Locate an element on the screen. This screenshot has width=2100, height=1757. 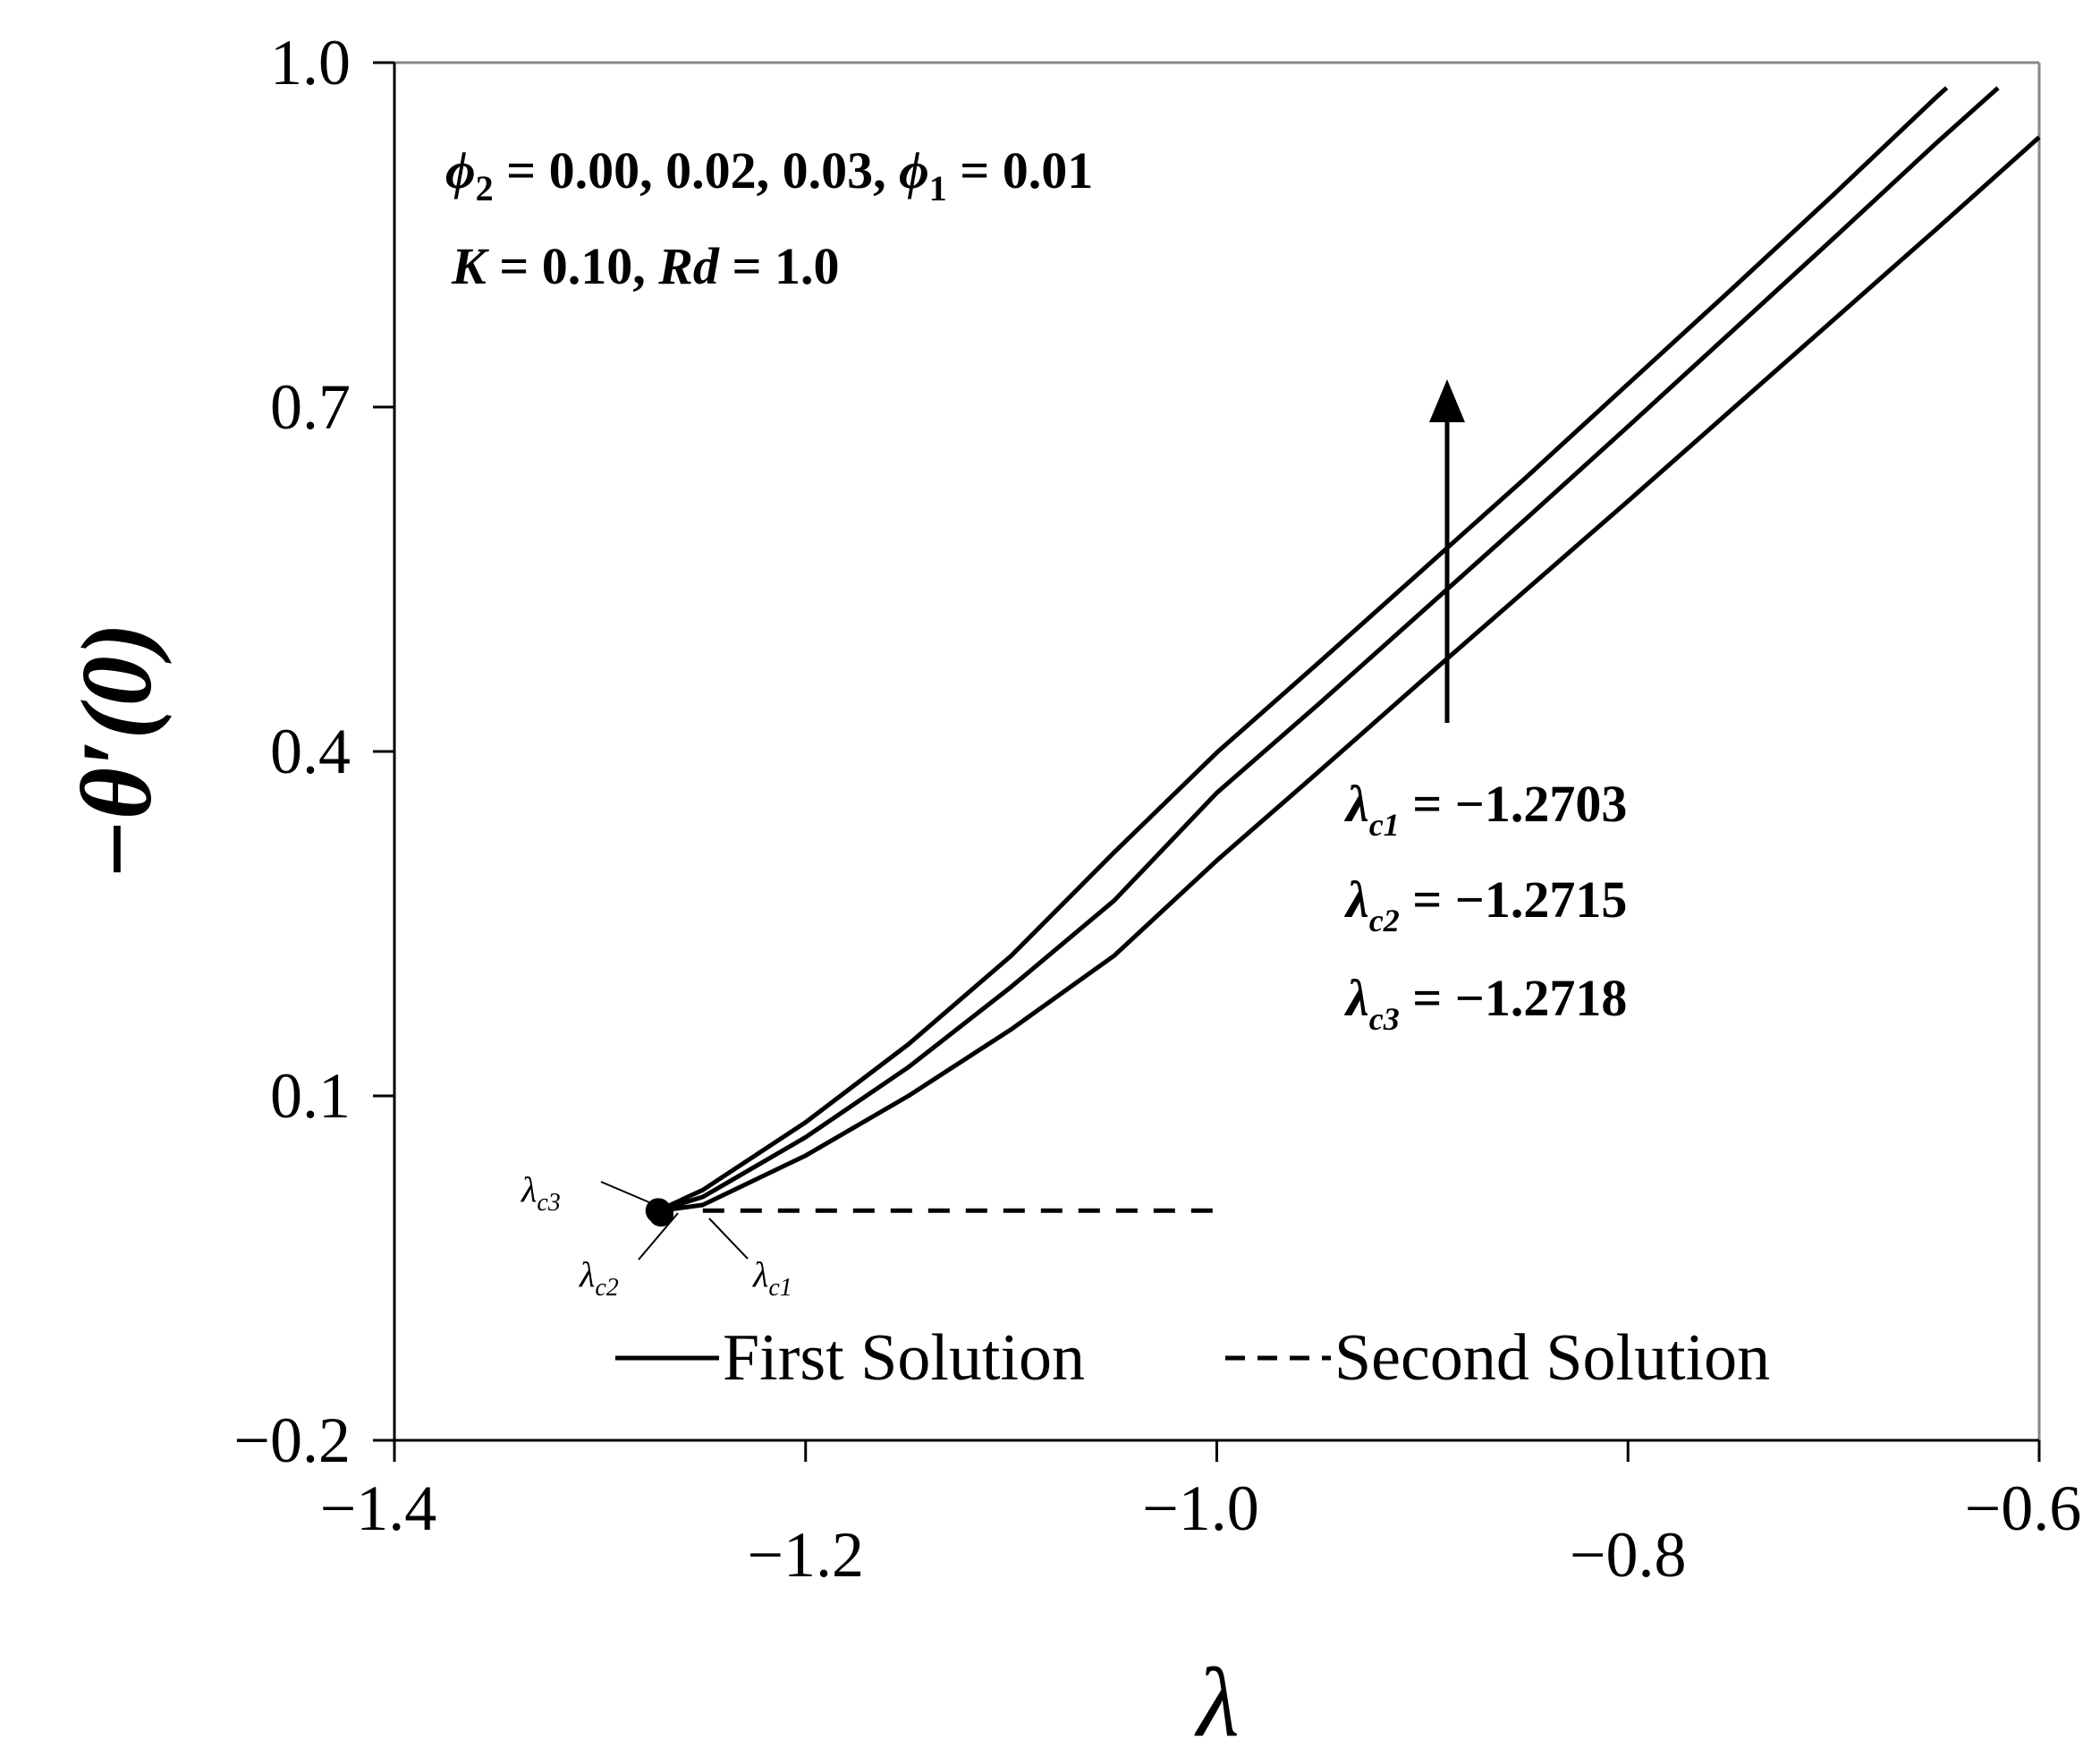
rd-value: = 1.0 is located at coordinates (779, 266).